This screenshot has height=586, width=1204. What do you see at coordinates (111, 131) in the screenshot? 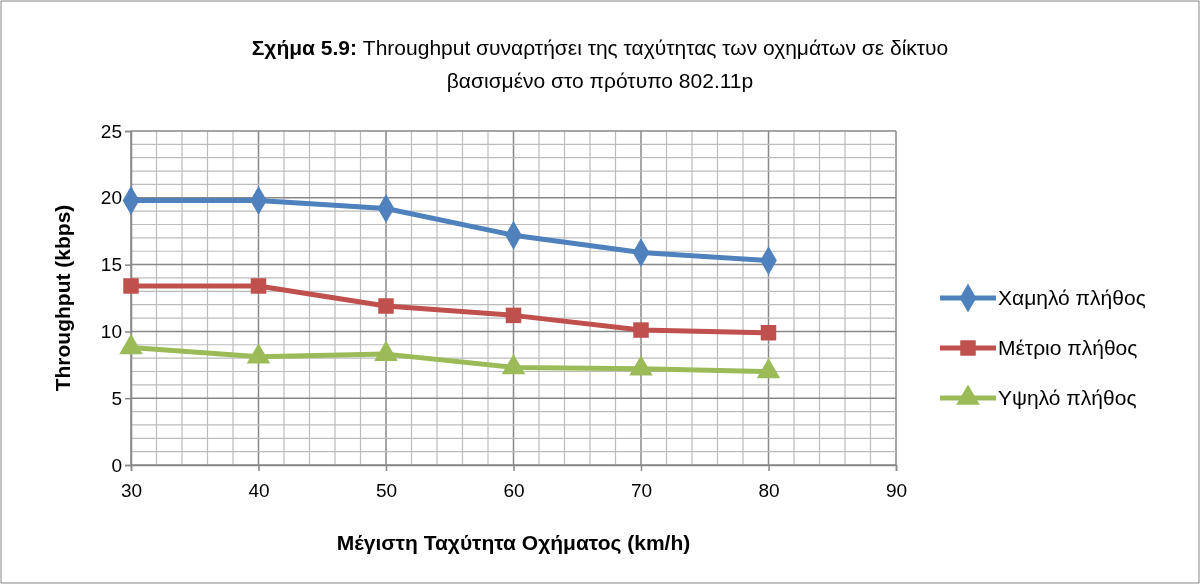
I see `y-tick-label: 25` at bounding box center [111, 131].